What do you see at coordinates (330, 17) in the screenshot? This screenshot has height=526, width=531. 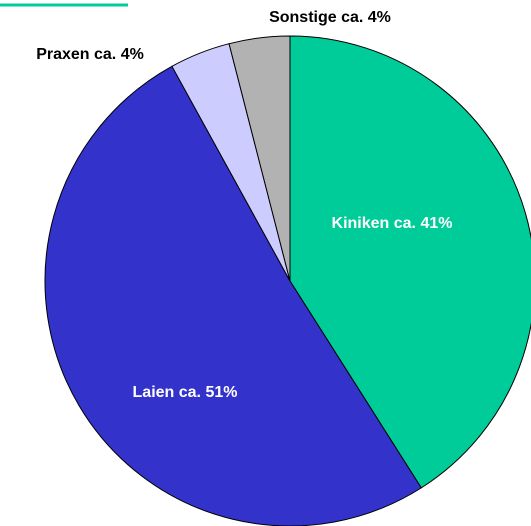 I see `slice-label: Sonstige ca. 4%` at bounding box center [330, 17].